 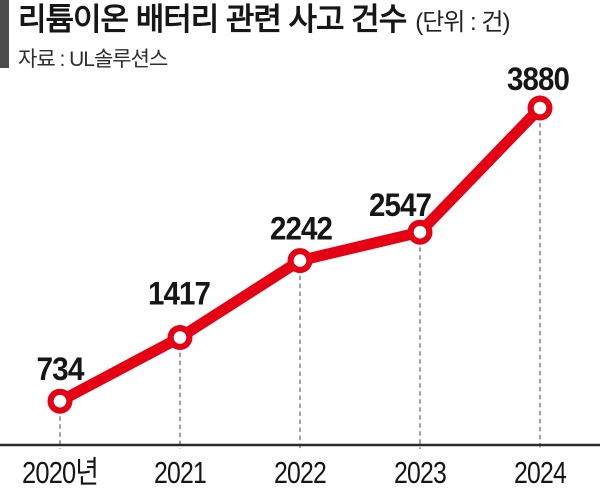 I want to click on x-tick-label: 2020년, so click(x=60, y=472).